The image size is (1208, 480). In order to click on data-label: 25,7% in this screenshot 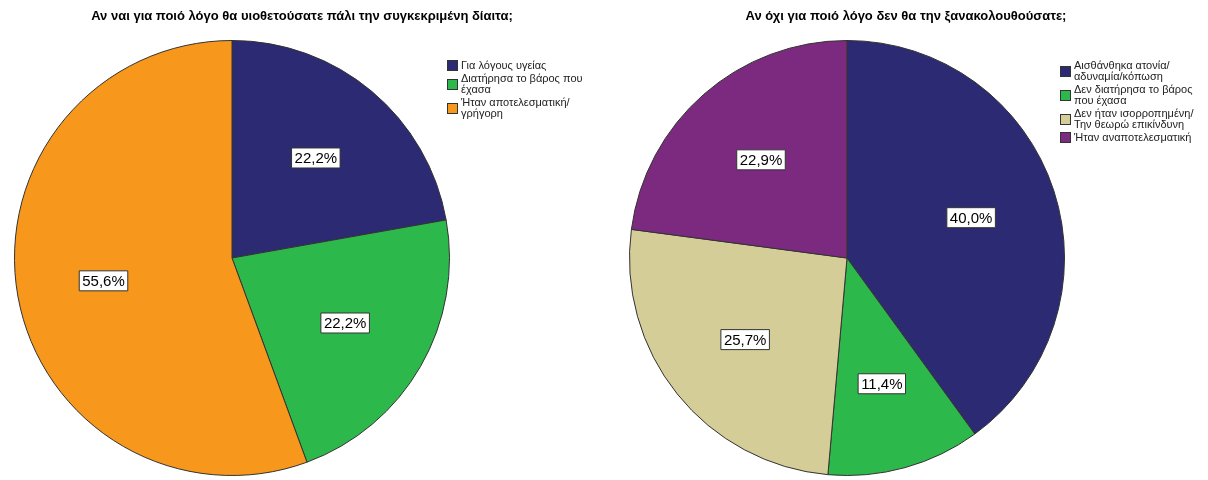, I will do `click(745, 339)`.